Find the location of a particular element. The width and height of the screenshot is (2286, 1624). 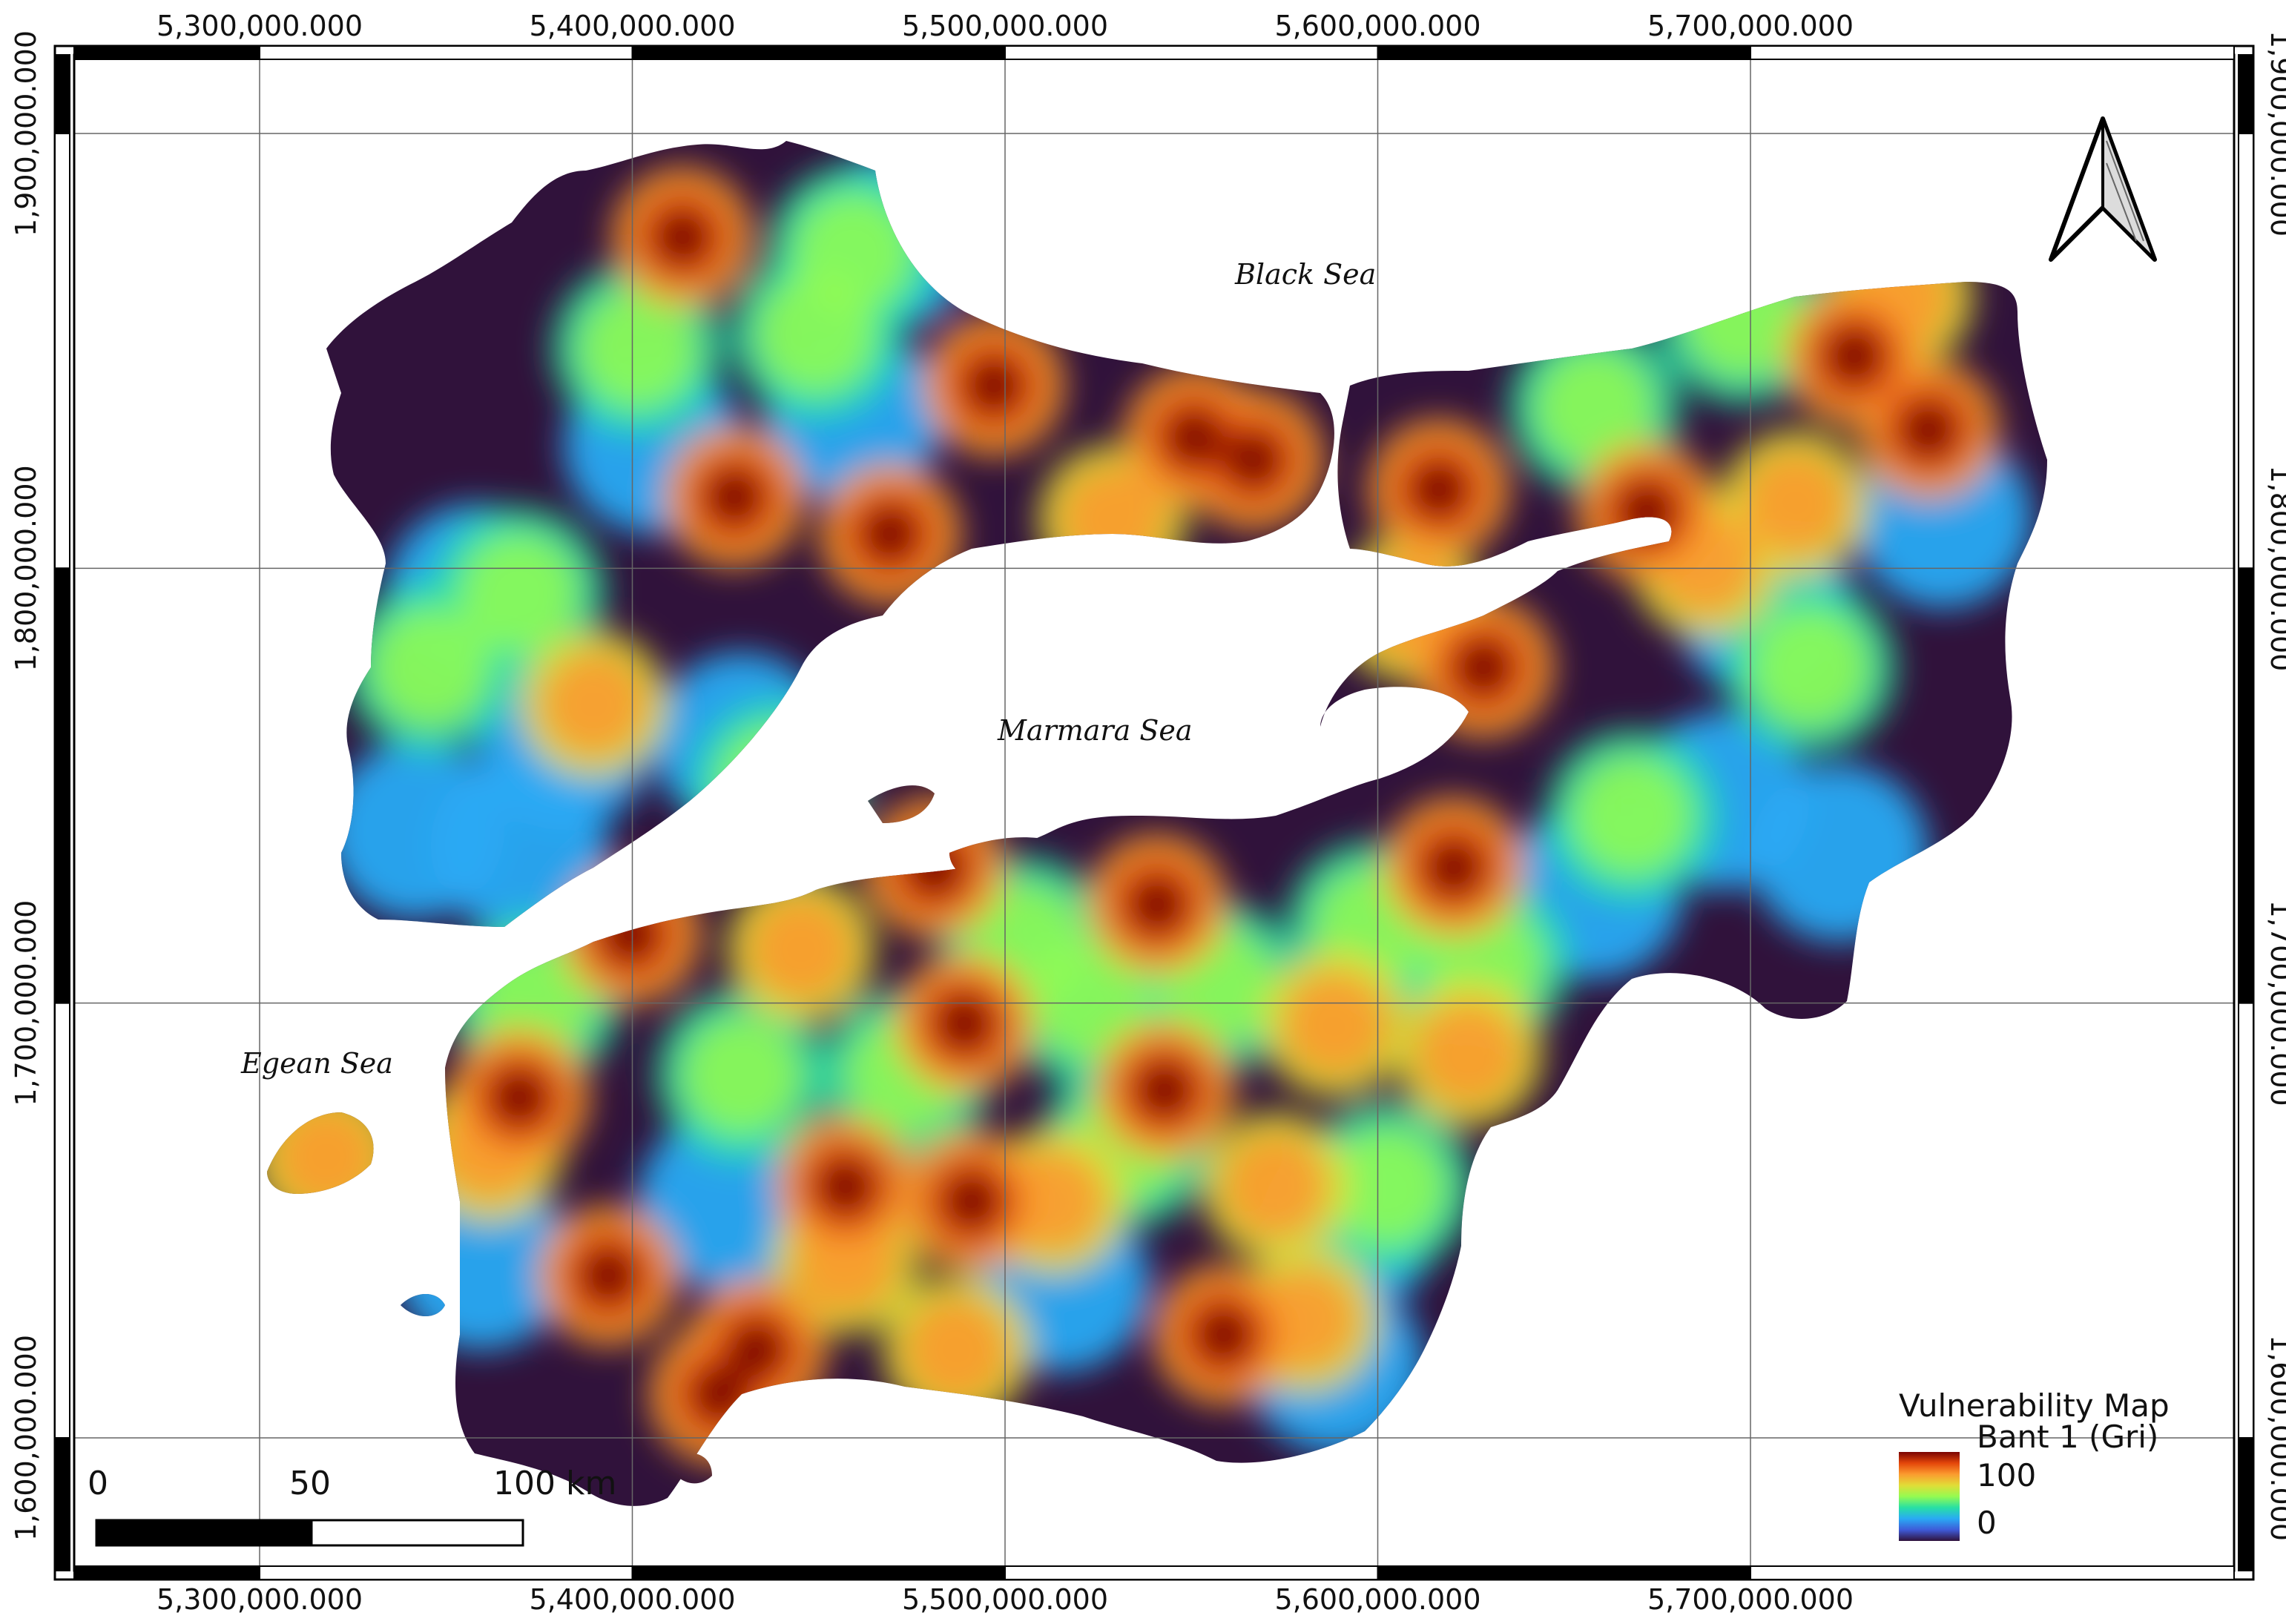

scale-label-0: 0 is located at coordinates (98, 1484).